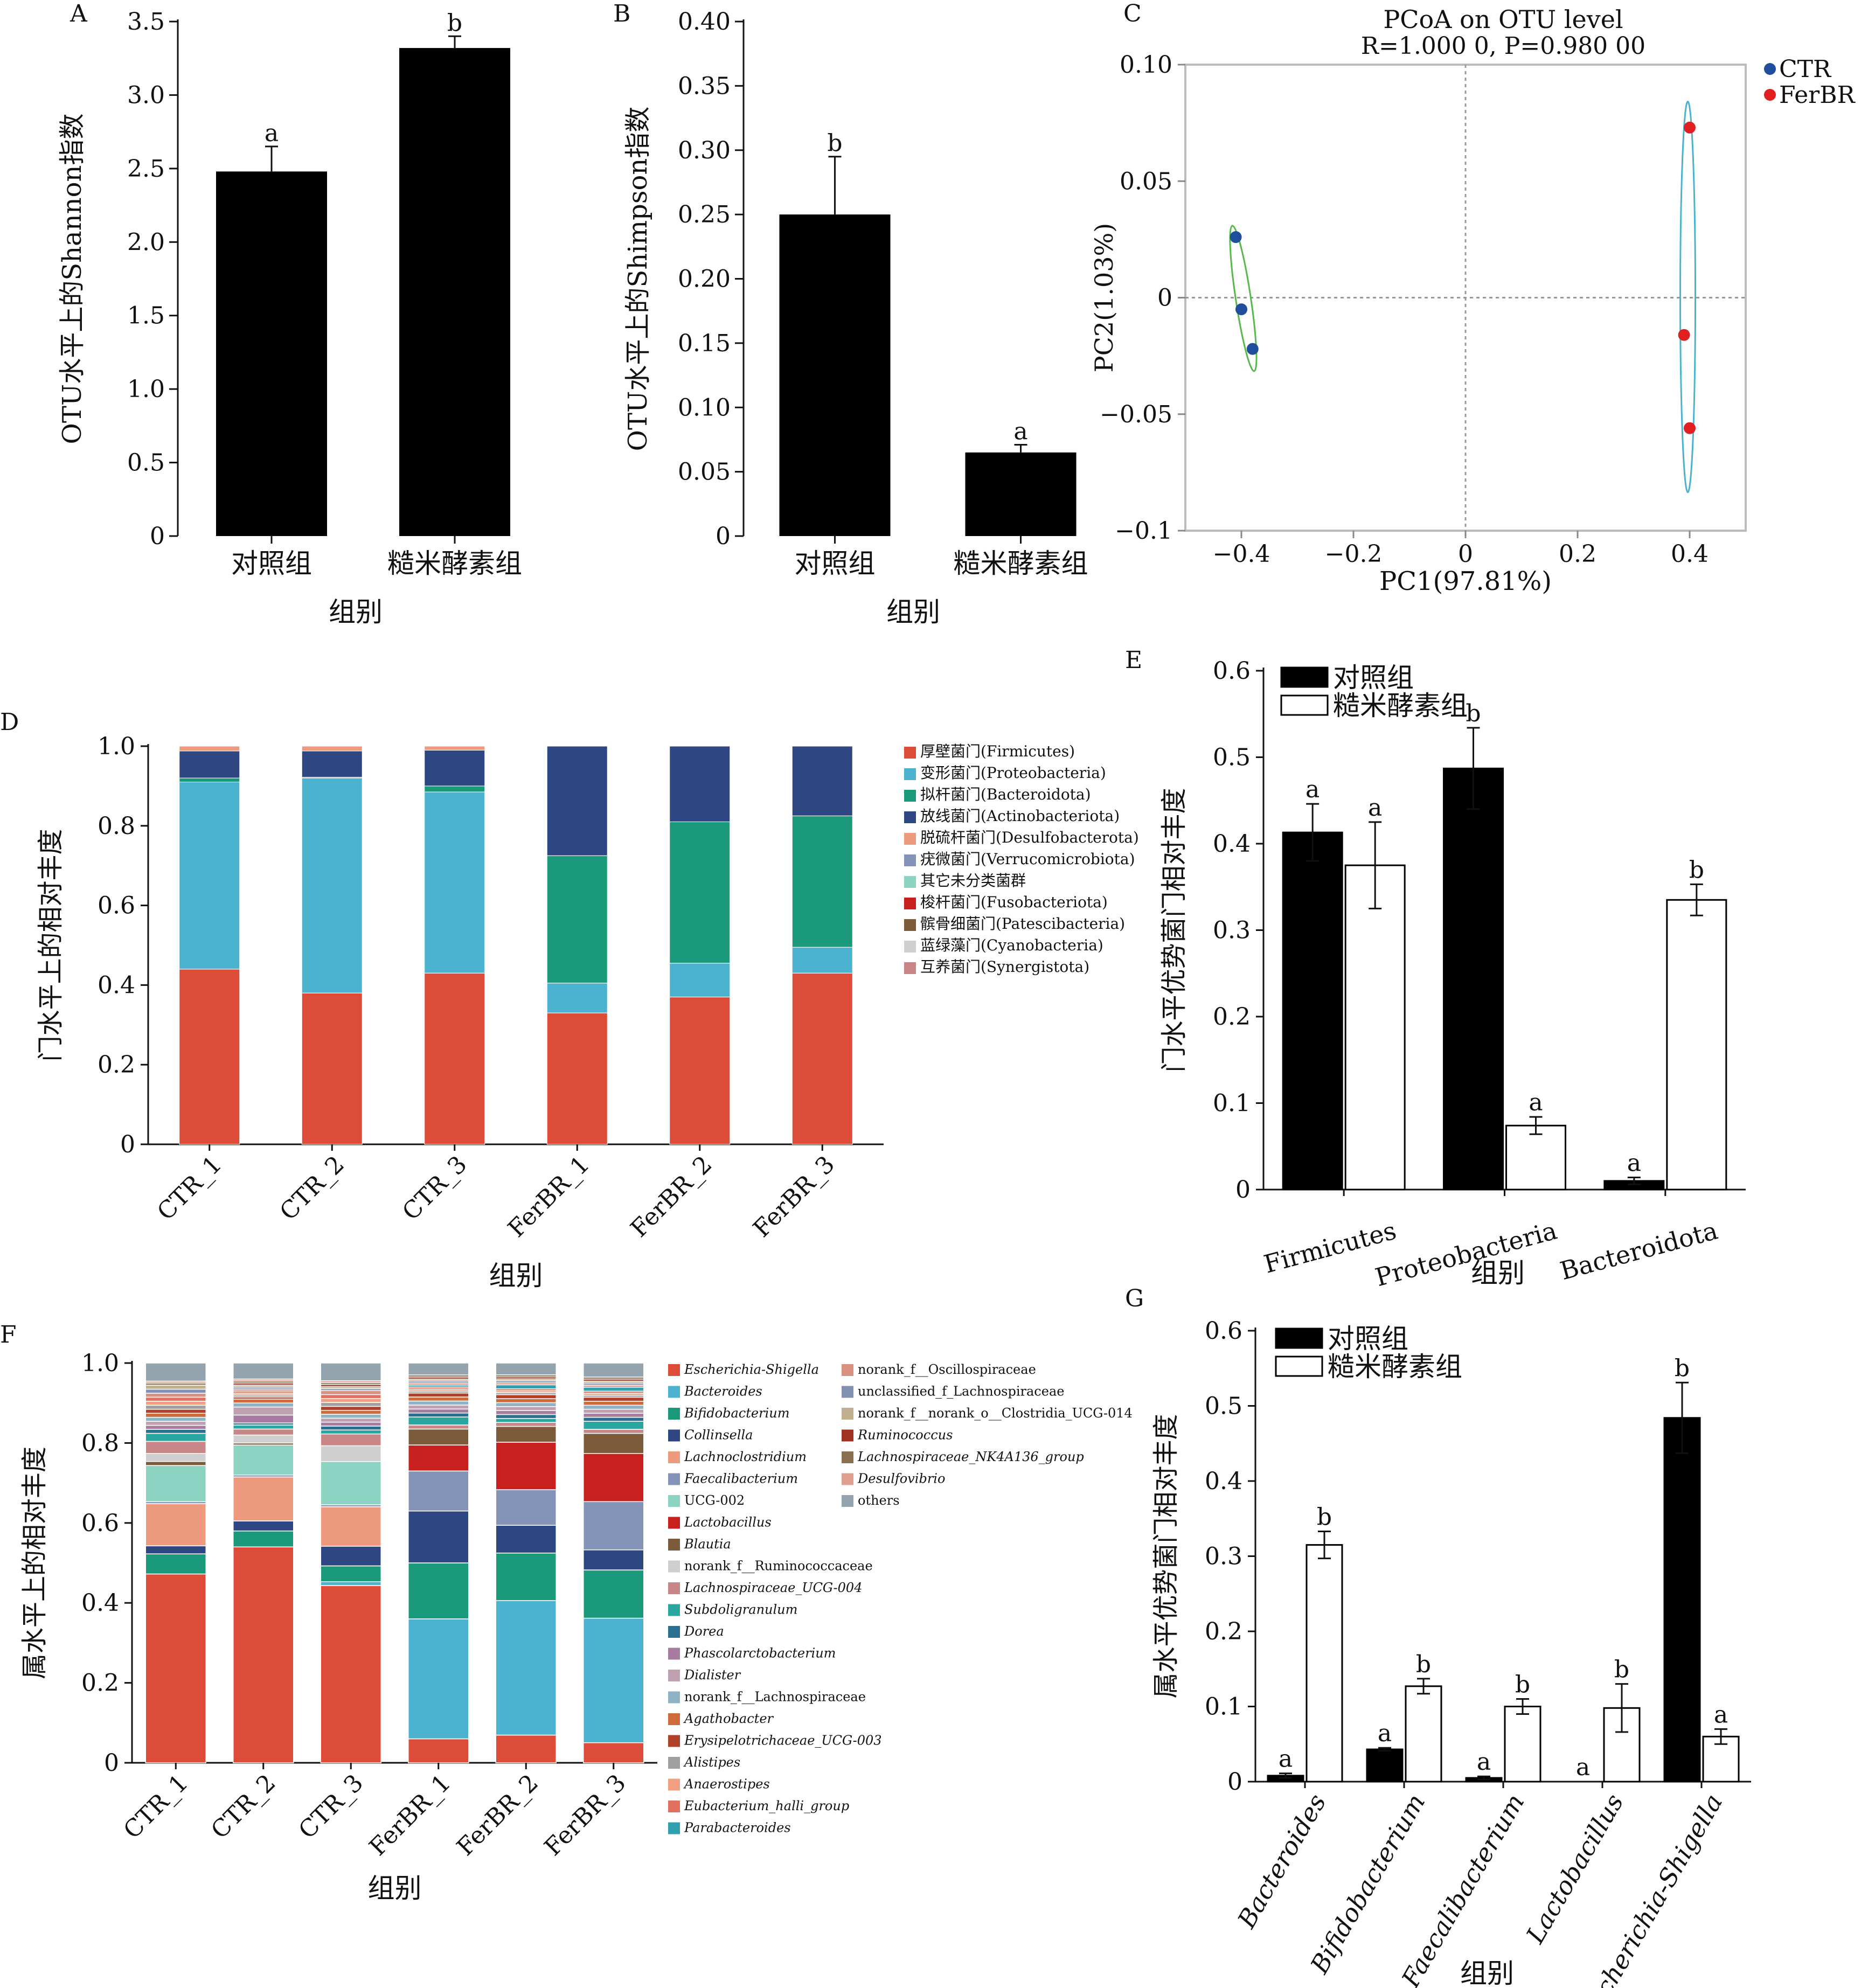  What do you see at coordinates (726, 1784) in the screenshot?
I see `legend-label: Anaerostipes` at bounding box center [726, 1784].